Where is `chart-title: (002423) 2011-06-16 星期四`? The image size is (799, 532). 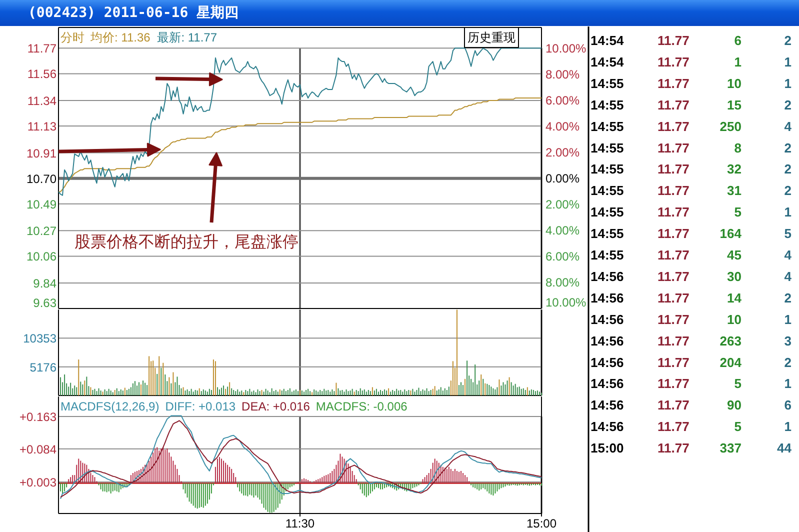
chart-title: (002423) 2011-06-16 星期四 is located at coordinates (133, 13).